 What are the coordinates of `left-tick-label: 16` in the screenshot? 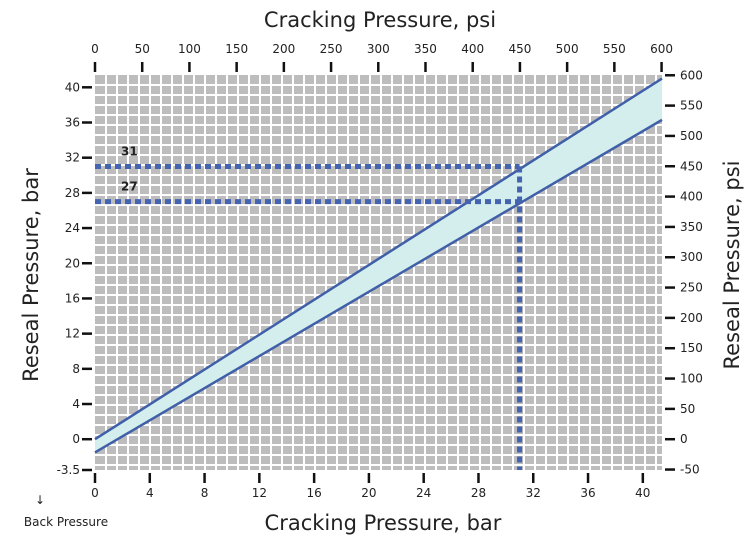 It's located at (72, 298).